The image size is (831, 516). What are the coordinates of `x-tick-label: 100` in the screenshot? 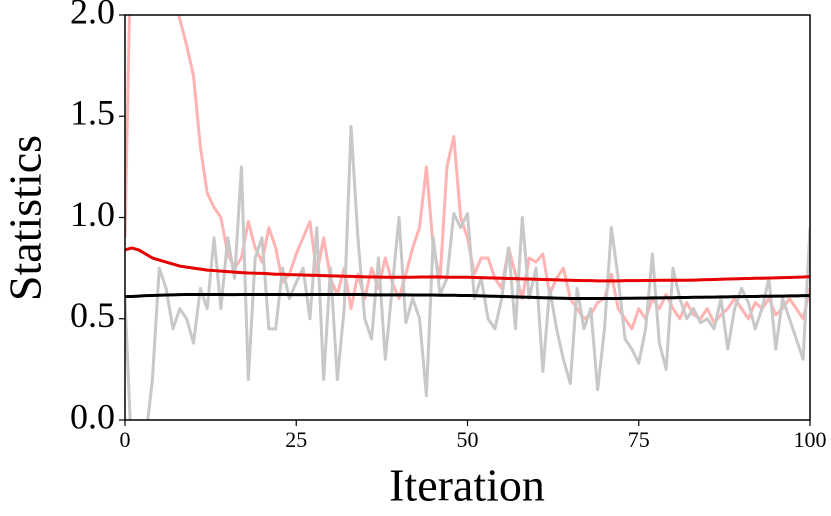 It's located at (810, 439).